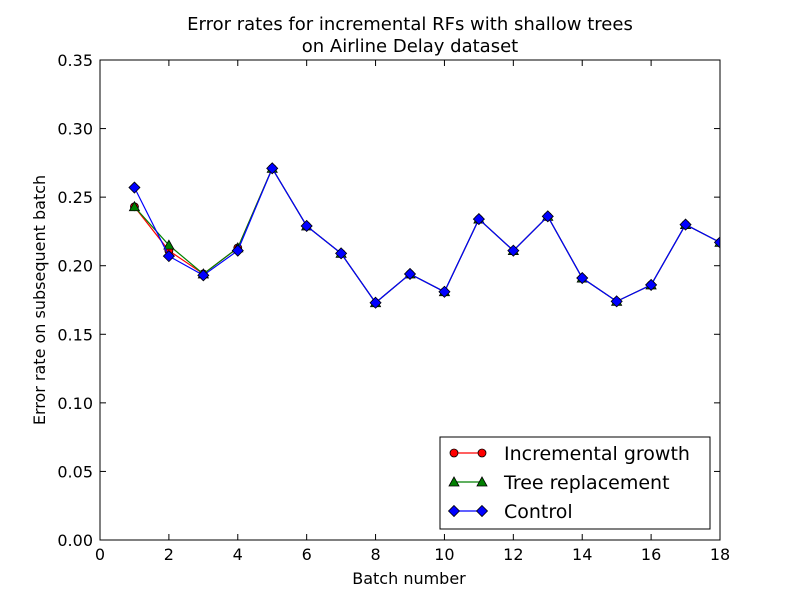 This screenshot has height=600, width=800. Describe the element at coordinates (75, 403) in the screenshot. I see `y-tick-label: 0.10` at that location.